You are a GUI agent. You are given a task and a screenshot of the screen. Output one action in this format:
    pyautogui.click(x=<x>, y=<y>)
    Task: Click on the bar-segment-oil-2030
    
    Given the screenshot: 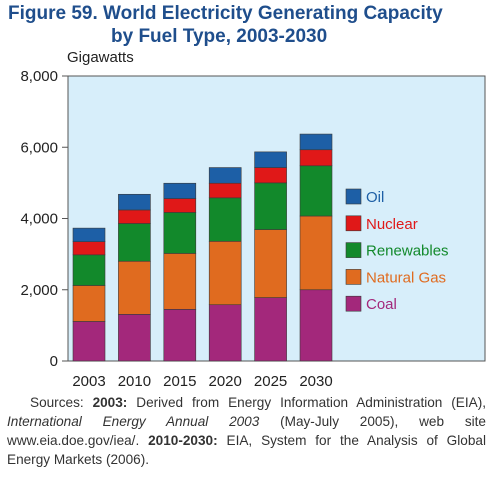 What is the action you would take?
    pyautogui.click(x=316, y=142)
    